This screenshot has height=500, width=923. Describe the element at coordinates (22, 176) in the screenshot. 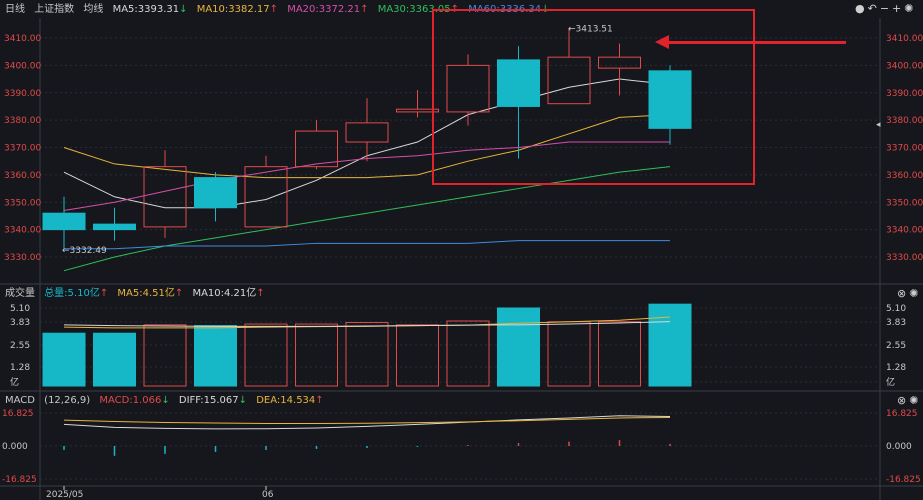

I see `price-tick-left: 3360.00` at that location.